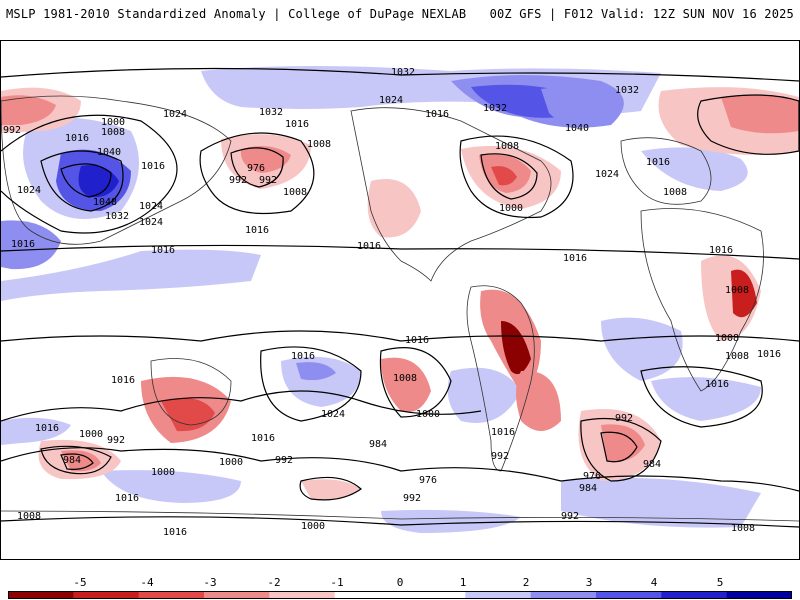 Image resolution: width=800 pixels, height=600 pixels. Describe the element at coordinates (274, 582) in the screenshot. I see `colorbar-tick: -2` at that location.